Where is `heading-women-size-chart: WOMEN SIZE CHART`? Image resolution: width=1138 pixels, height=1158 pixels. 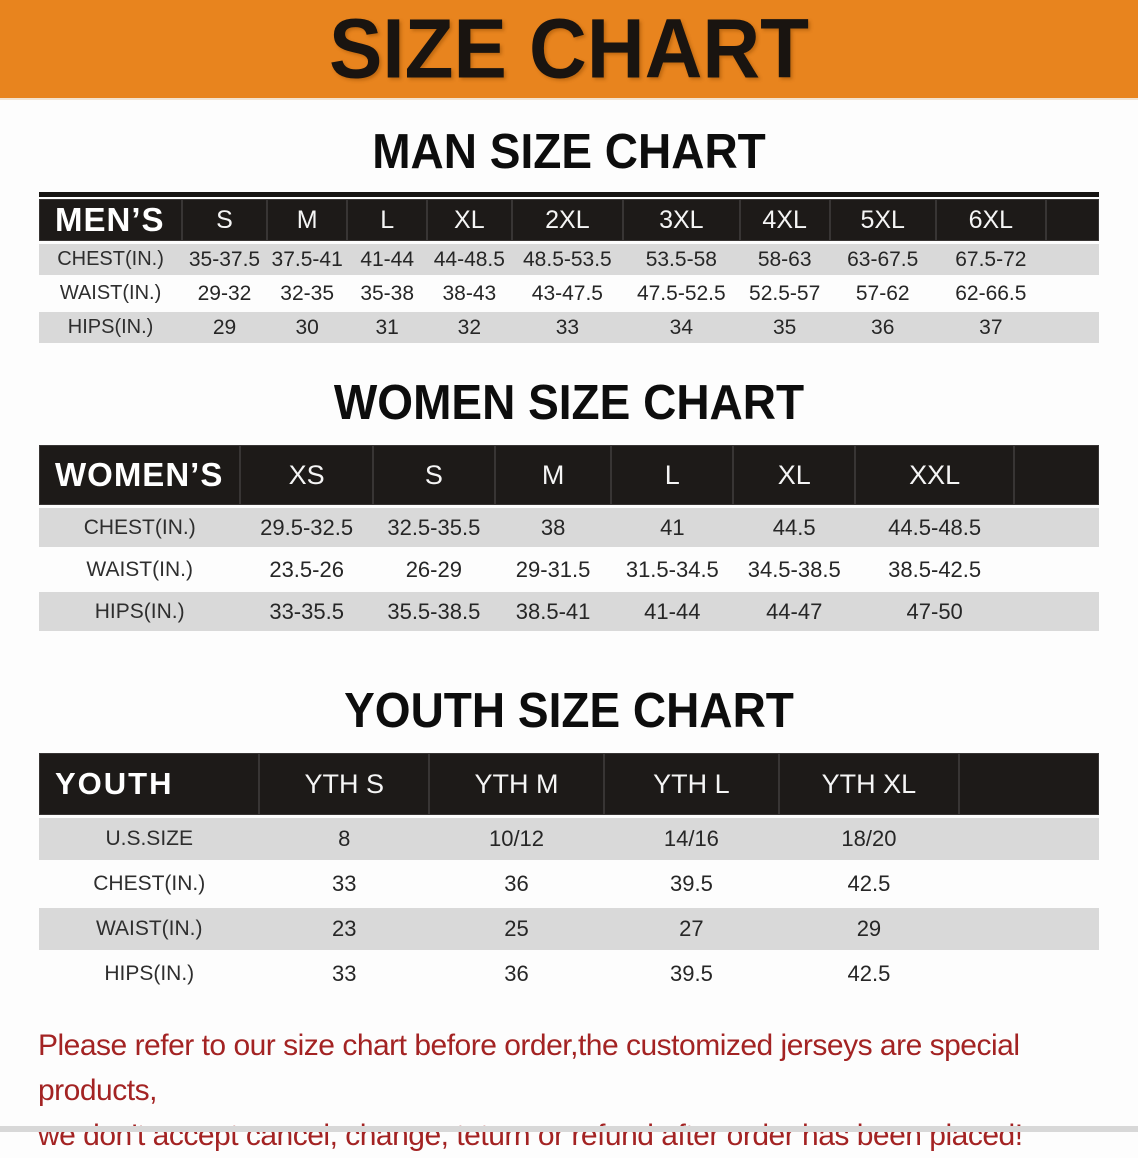 heading-women-size-chart: WOMEN SIZE CHART is located at coordinates (569, 402).